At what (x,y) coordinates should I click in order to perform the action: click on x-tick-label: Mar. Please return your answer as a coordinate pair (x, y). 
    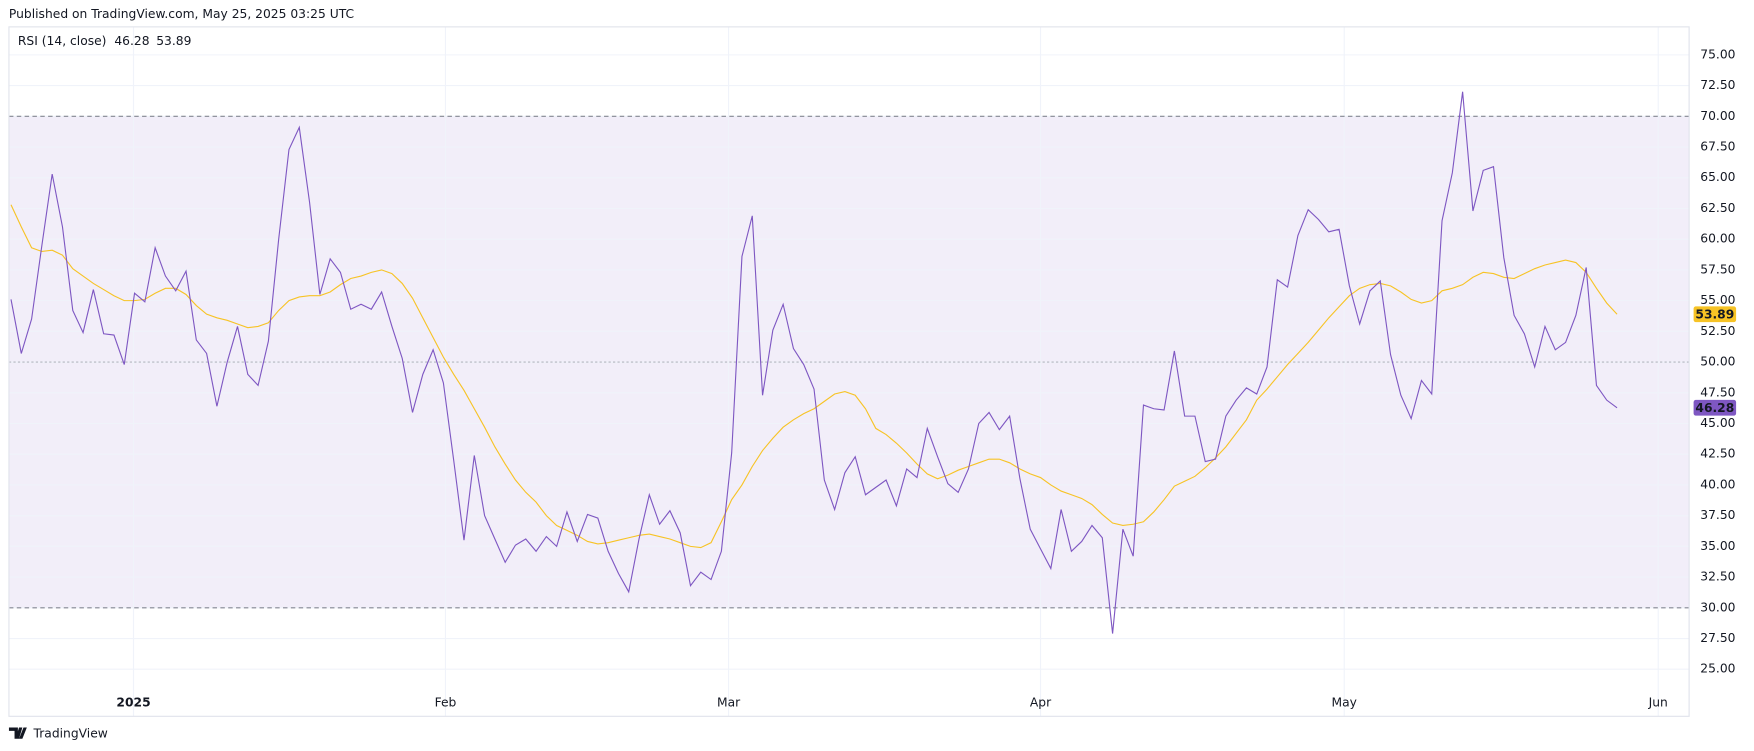
    Looking at the image, I should click on (729, 702).